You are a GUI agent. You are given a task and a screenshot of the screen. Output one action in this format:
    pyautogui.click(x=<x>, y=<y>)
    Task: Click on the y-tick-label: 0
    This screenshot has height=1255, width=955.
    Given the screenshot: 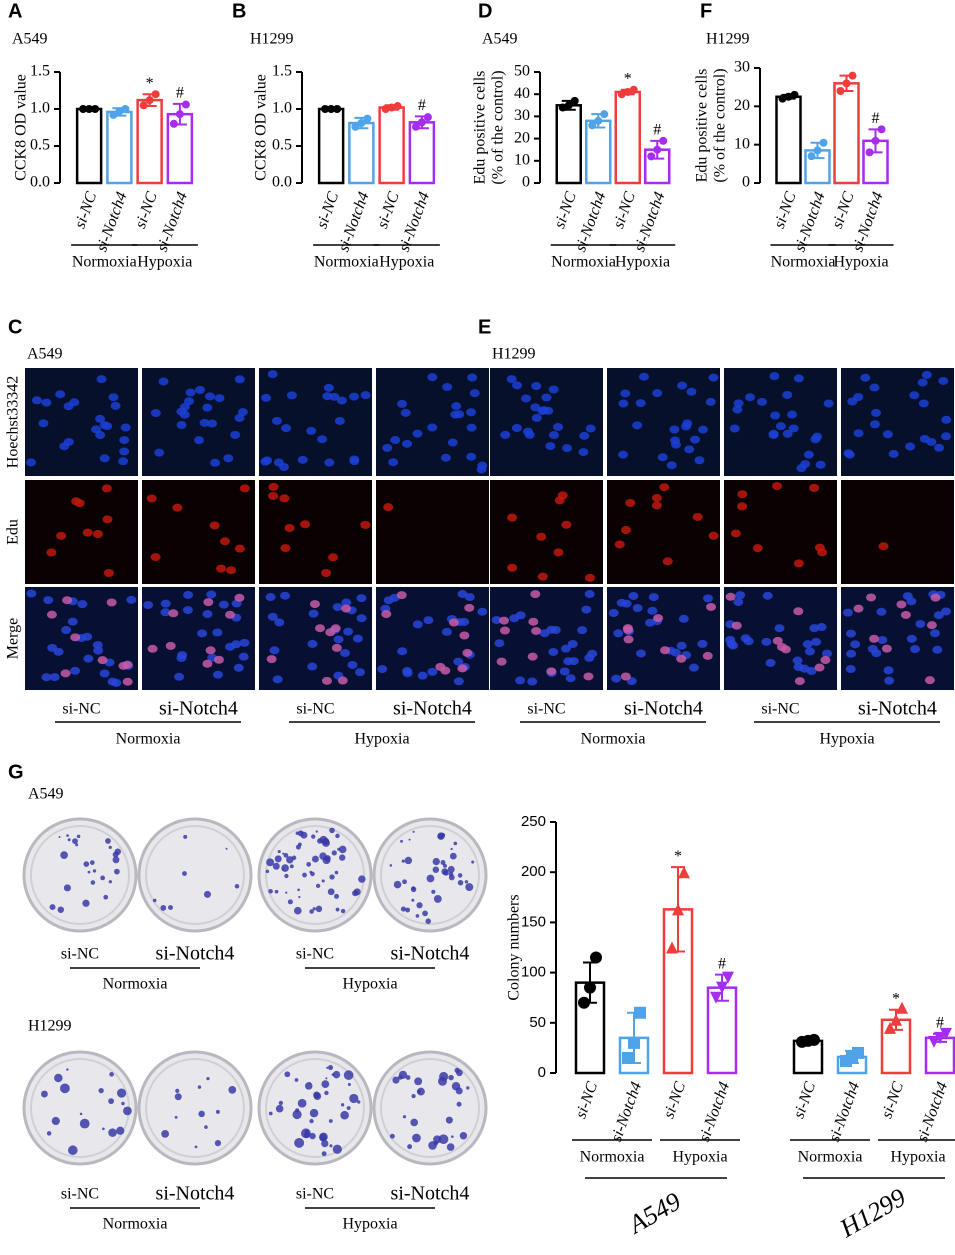 What is the action you would take?
    pyautogui.click(x=746, y=182)
    